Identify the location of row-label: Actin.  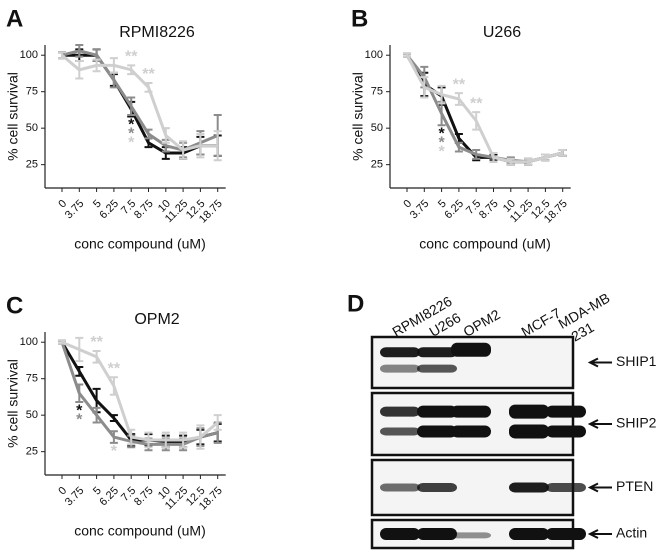
(631, 533).